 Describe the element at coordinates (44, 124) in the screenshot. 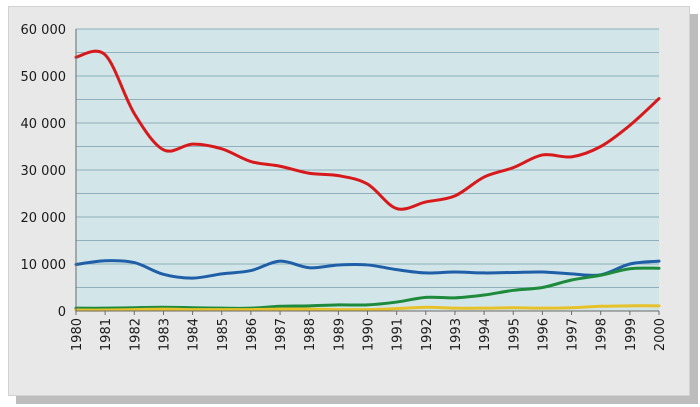

I see `y-tick-label: 40 000` at that location.